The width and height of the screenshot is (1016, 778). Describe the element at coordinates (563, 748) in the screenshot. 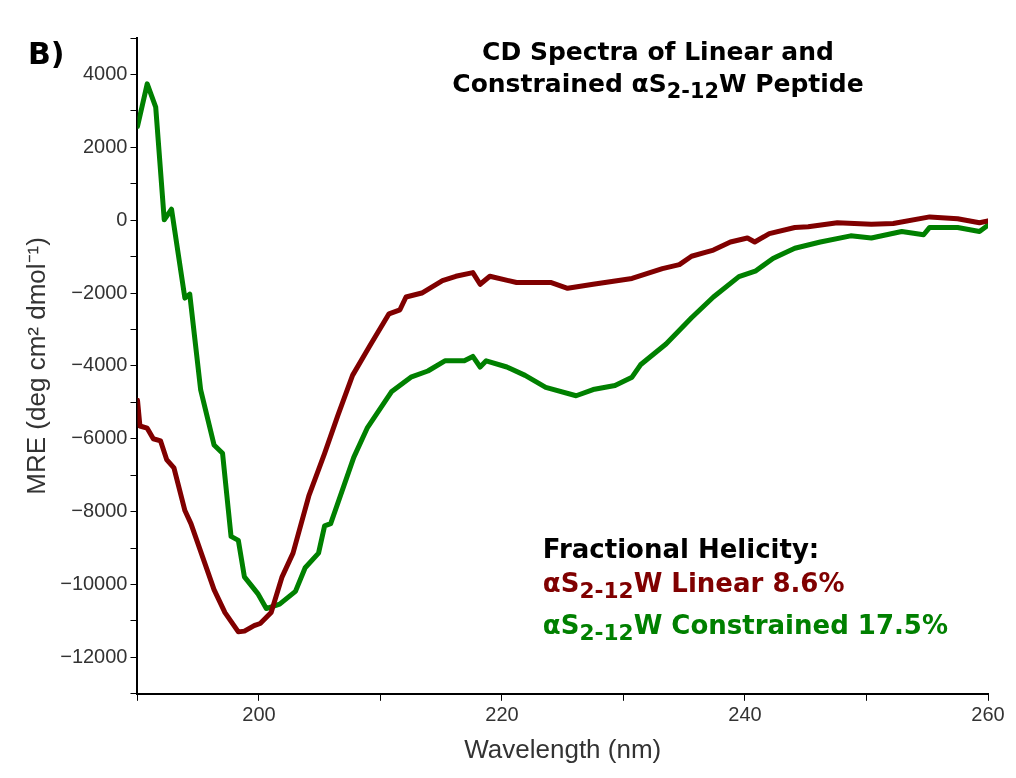

I see `x-axis-title: Wavelength (nm)` at that location.